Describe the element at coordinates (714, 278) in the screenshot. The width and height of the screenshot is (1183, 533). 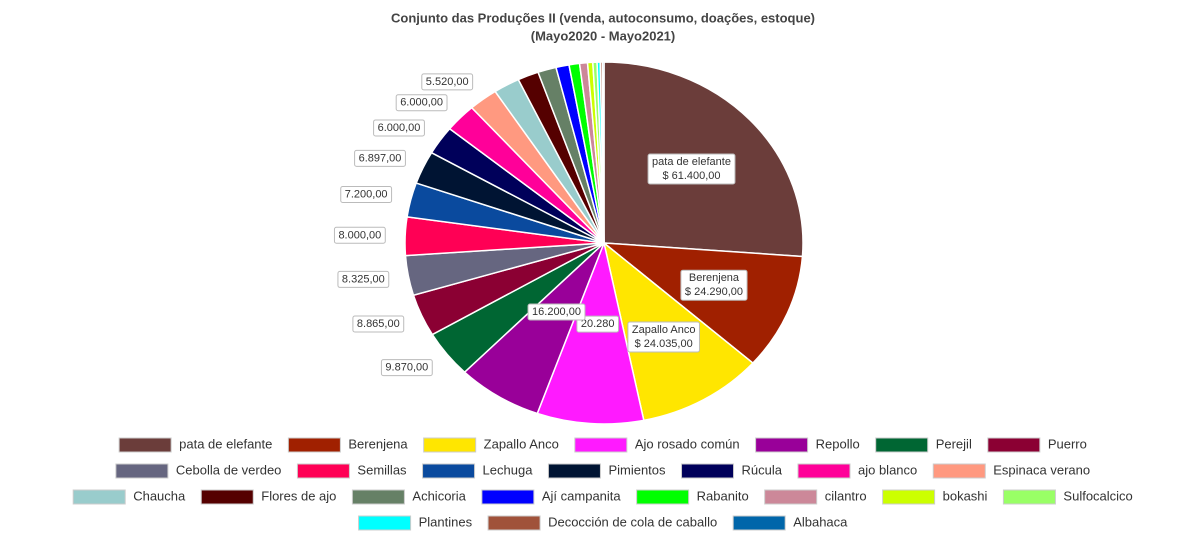
I see `label-name: Berenjena` at that location.